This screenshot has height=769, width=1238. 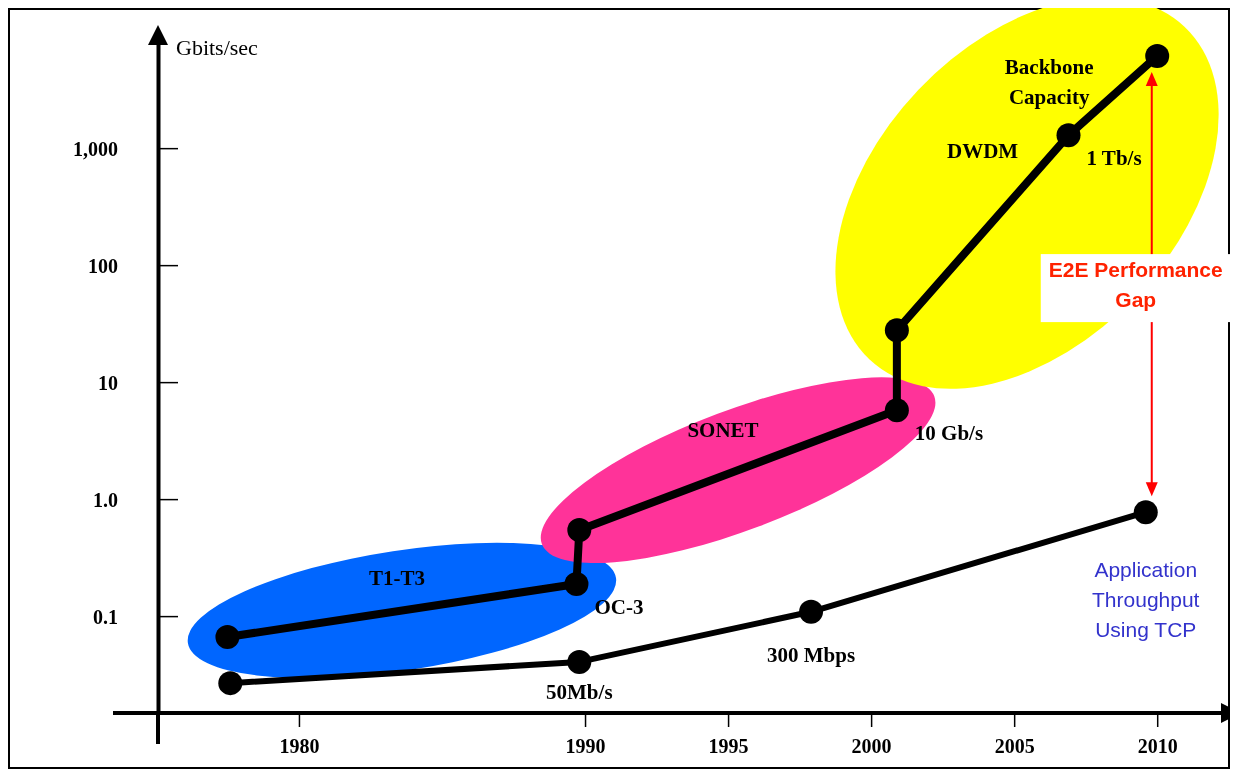 I want to click on annotation: OC-3, so click(x=619, y=607).